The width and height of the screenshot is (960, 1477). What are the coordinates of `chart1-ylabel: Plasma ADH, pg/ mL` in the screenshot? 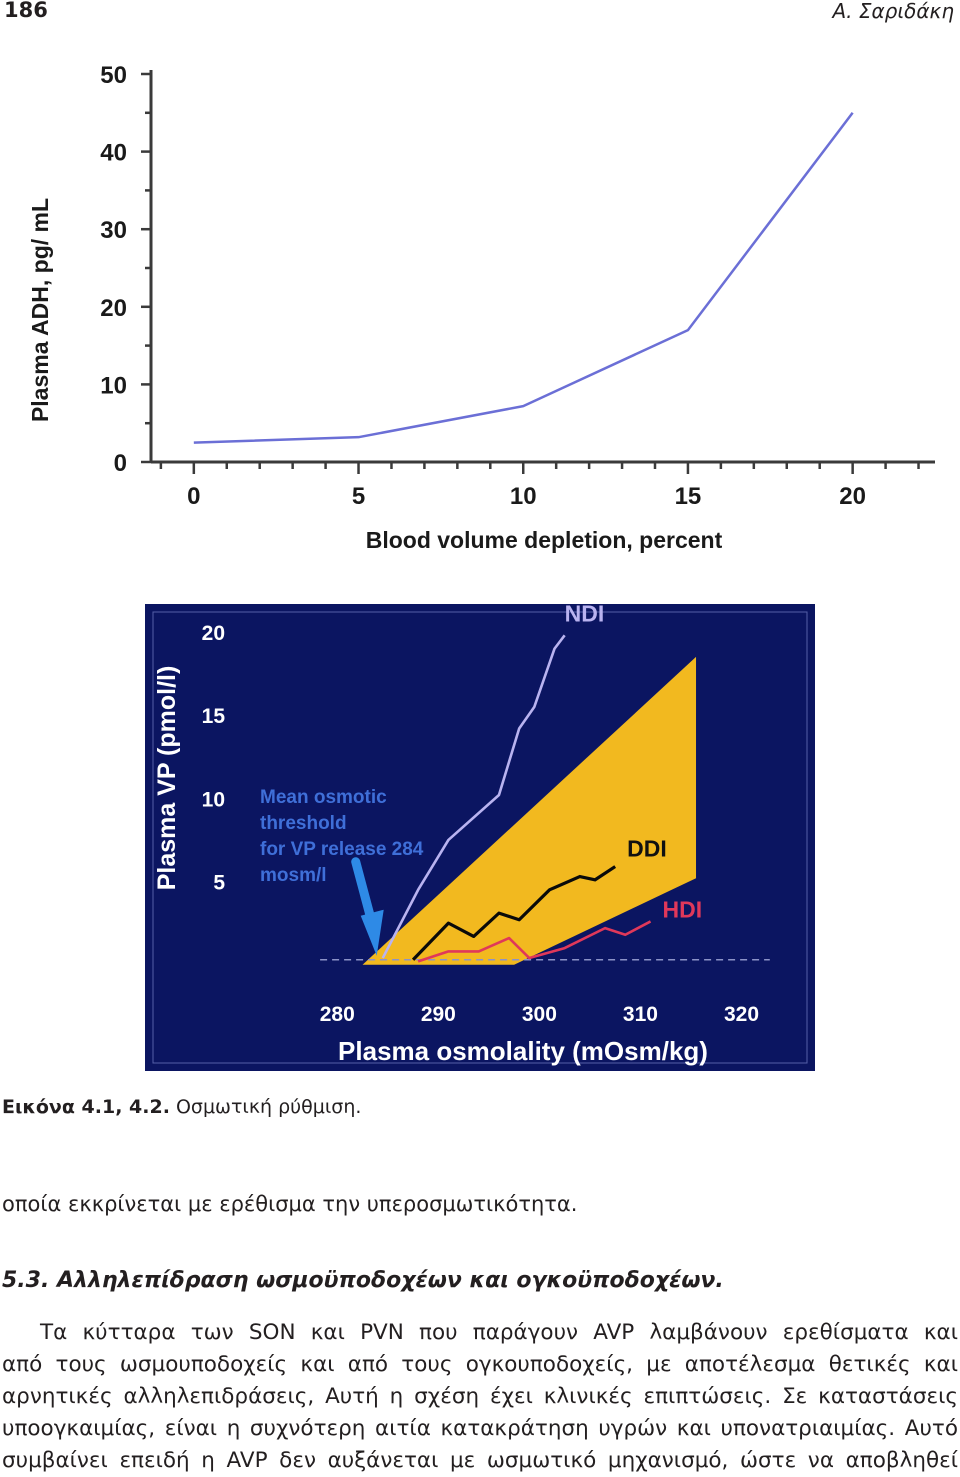 It's located at (40, 310).